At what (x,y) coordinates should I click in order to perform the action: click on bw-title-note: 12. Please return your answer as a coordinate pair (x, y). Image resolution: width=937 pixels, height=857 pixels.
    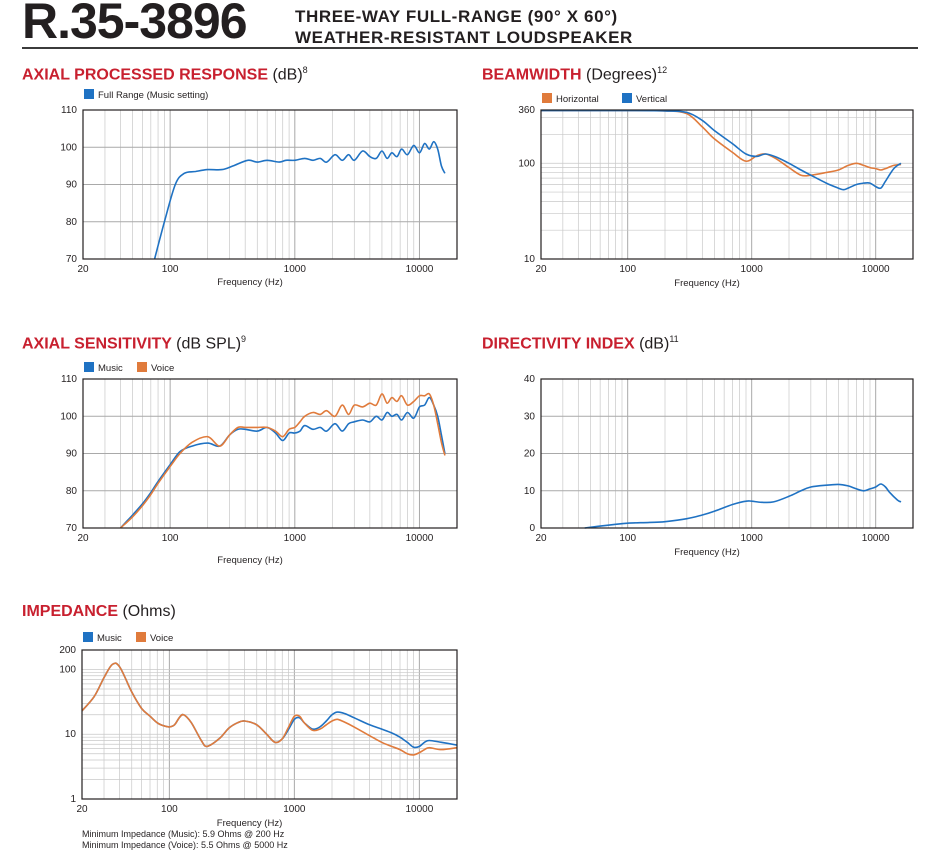
    Looking at the image, I should click on (662, 70).